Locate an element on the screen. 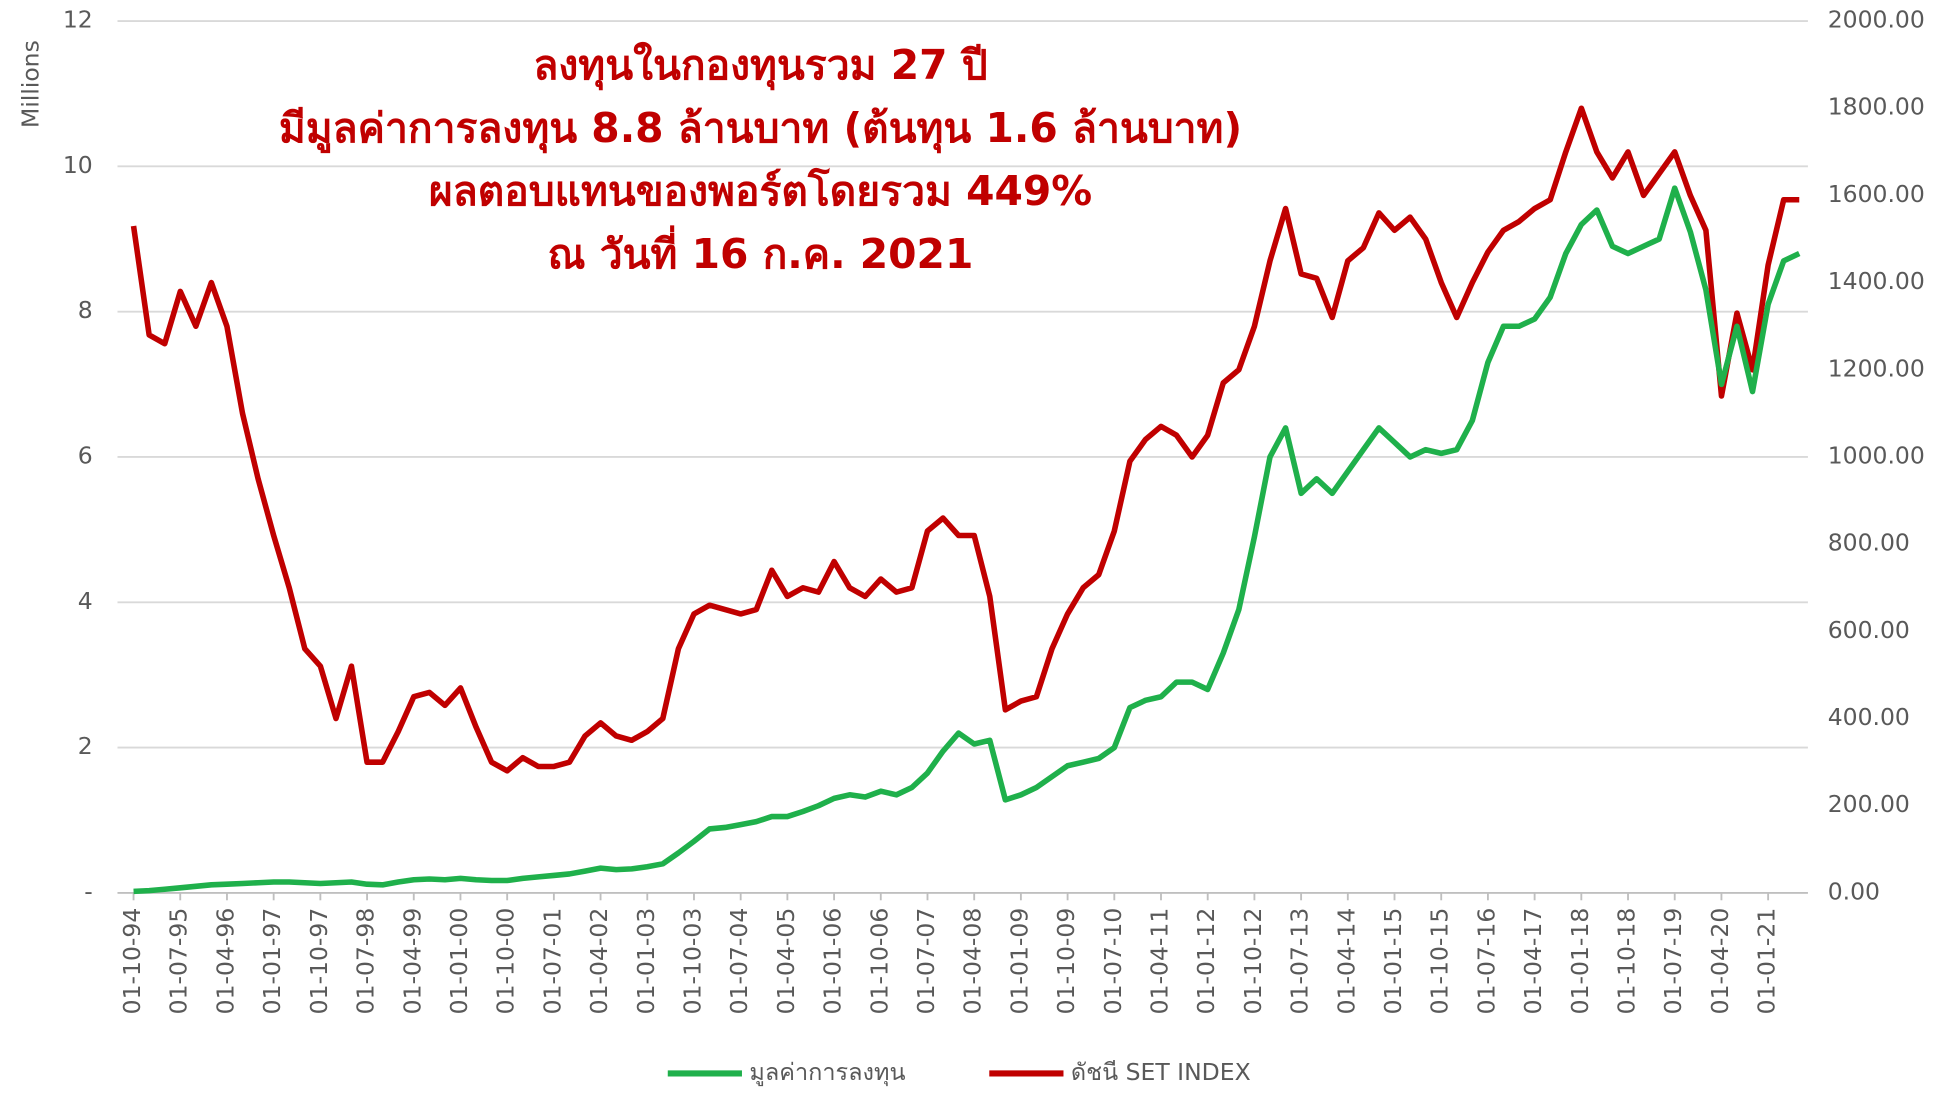  y-tick-label: 4 is located at coordinates (85, 601).